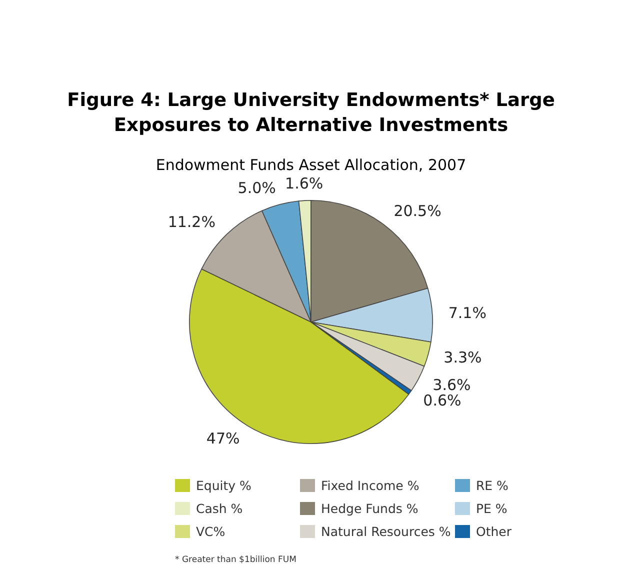 Image resolution: width=622 pixels, height=569 pixels. Describe the element at coordinates (236, 560) in the screenshot. I see `text: * Greater than $1billion FUM` at that location.